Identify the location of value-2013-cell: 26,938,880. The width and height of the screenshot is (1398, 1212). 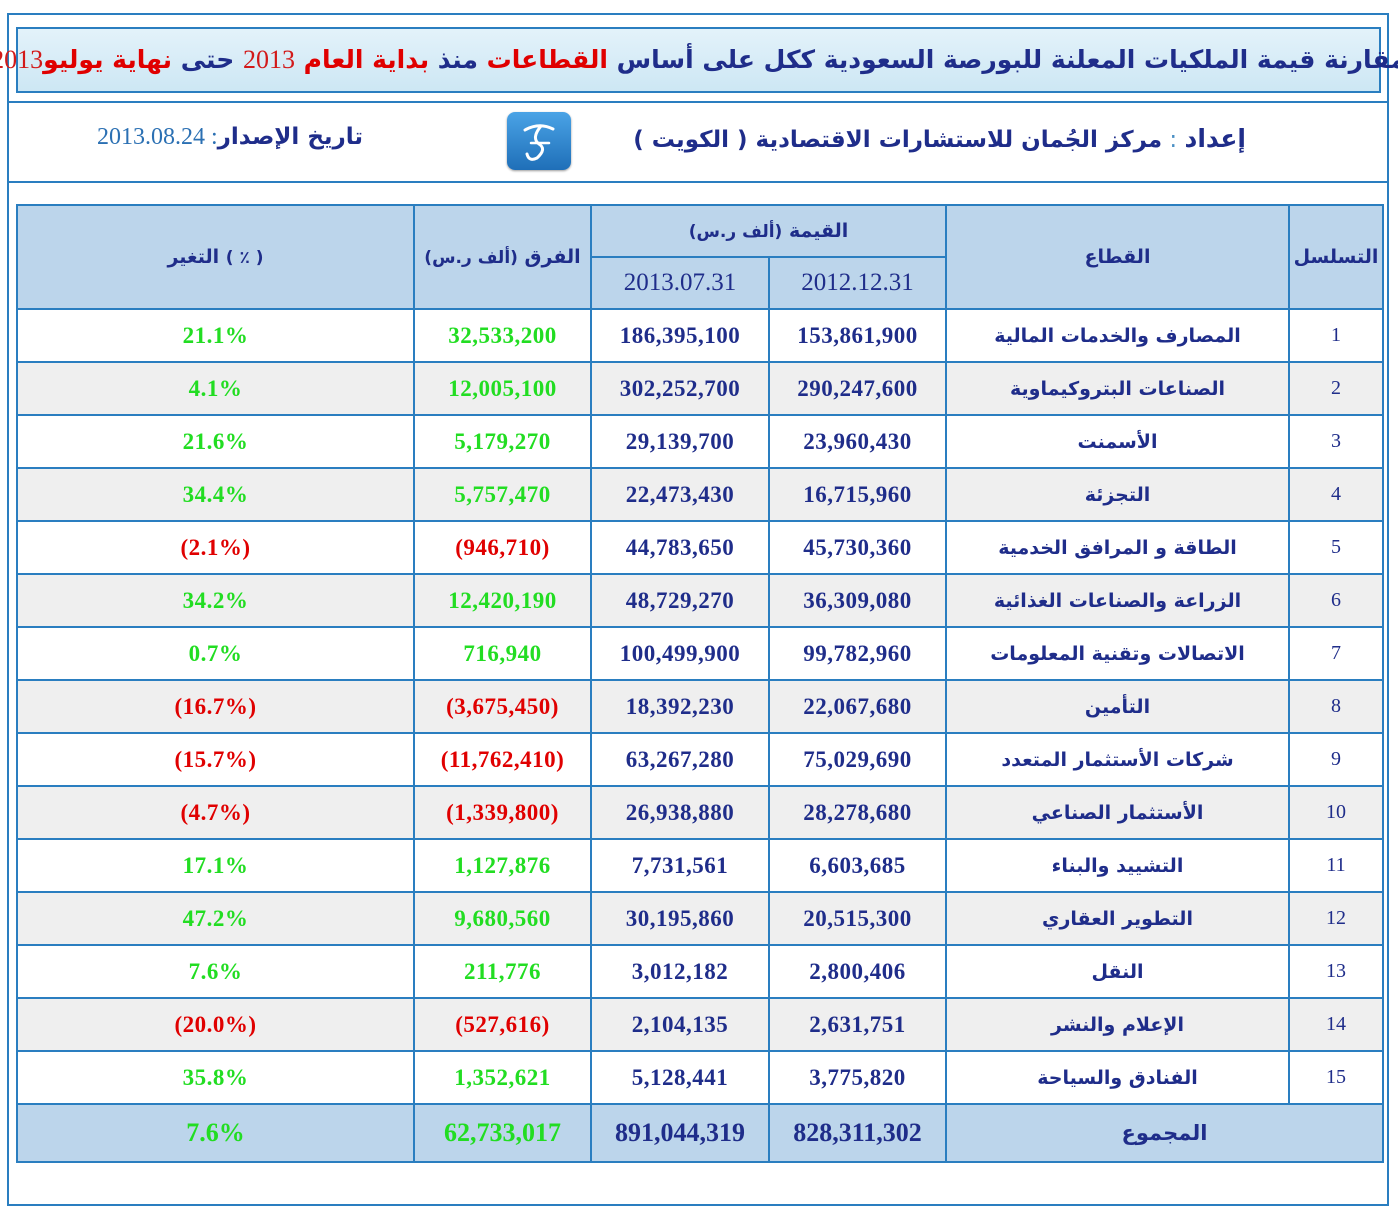
(680, 812).